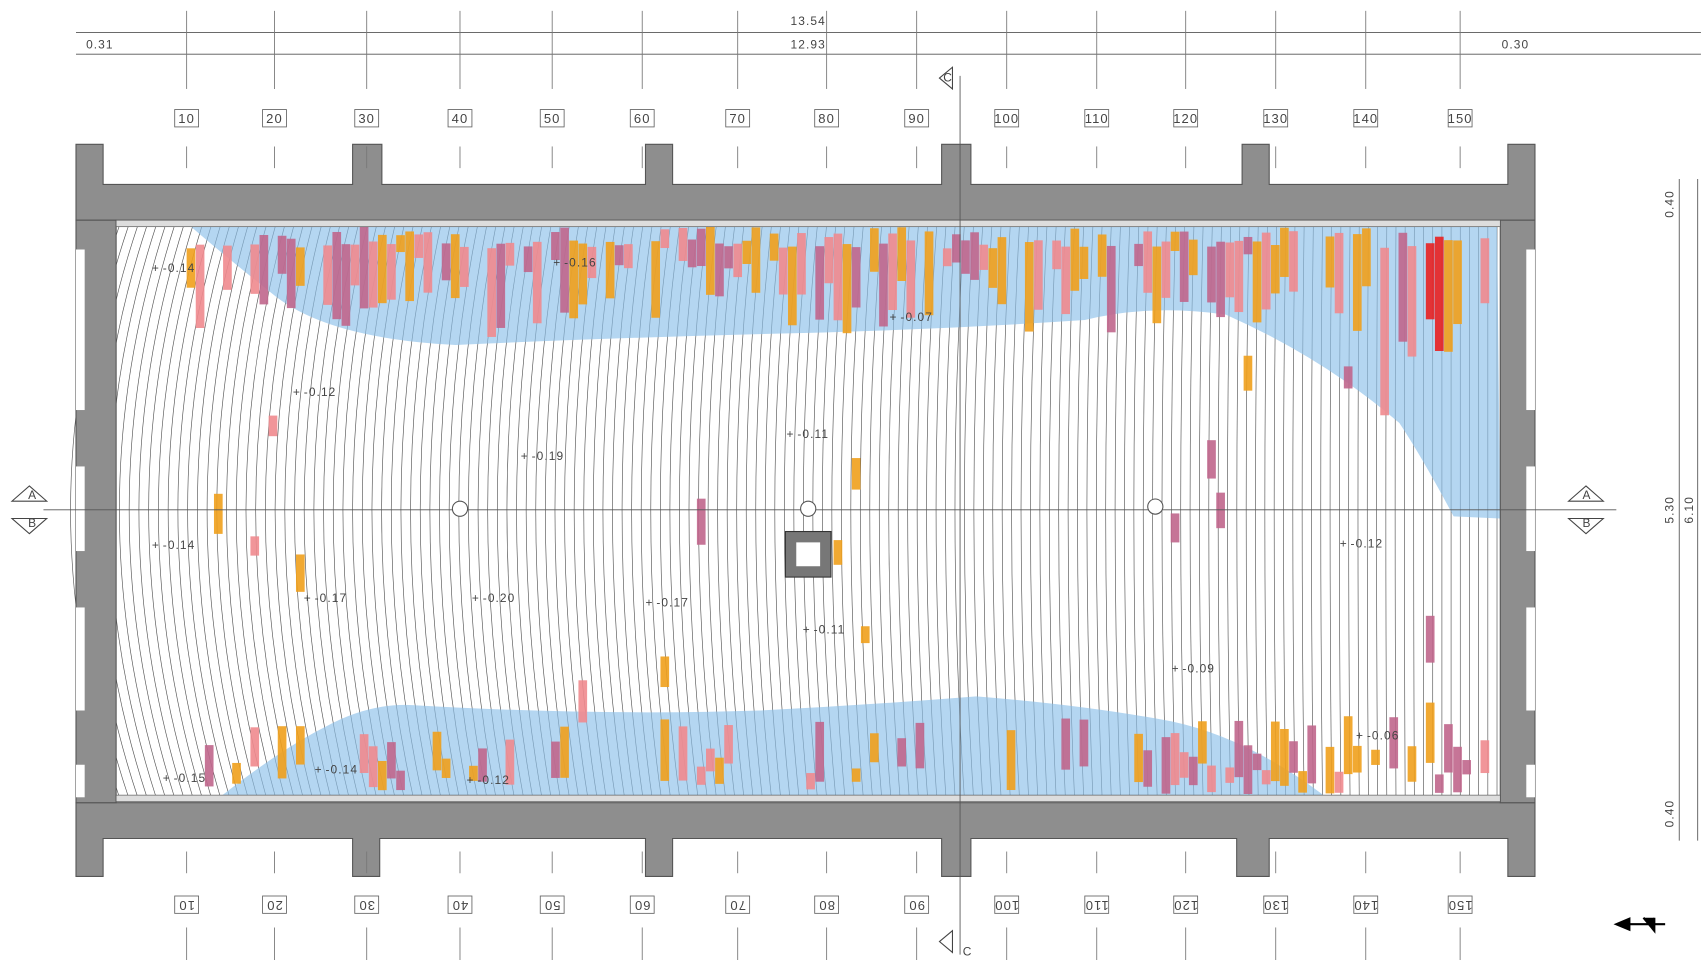 The image size is (1701, 960). I want to click on wall-bottom, so click(805, 840).